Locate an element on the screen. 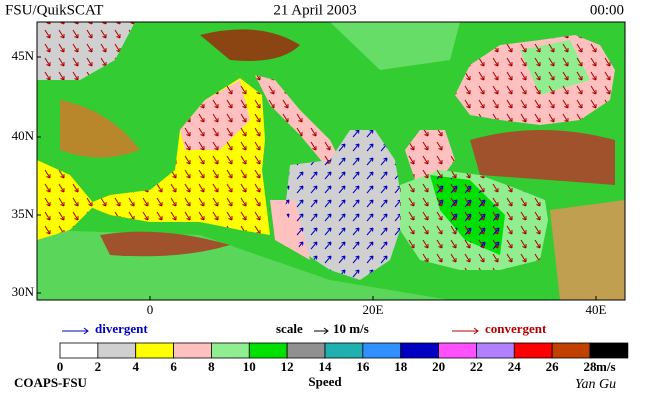 This screenshot has height=400, width=650. colorbar-unit: m/s is located at coordinates (606, 366).